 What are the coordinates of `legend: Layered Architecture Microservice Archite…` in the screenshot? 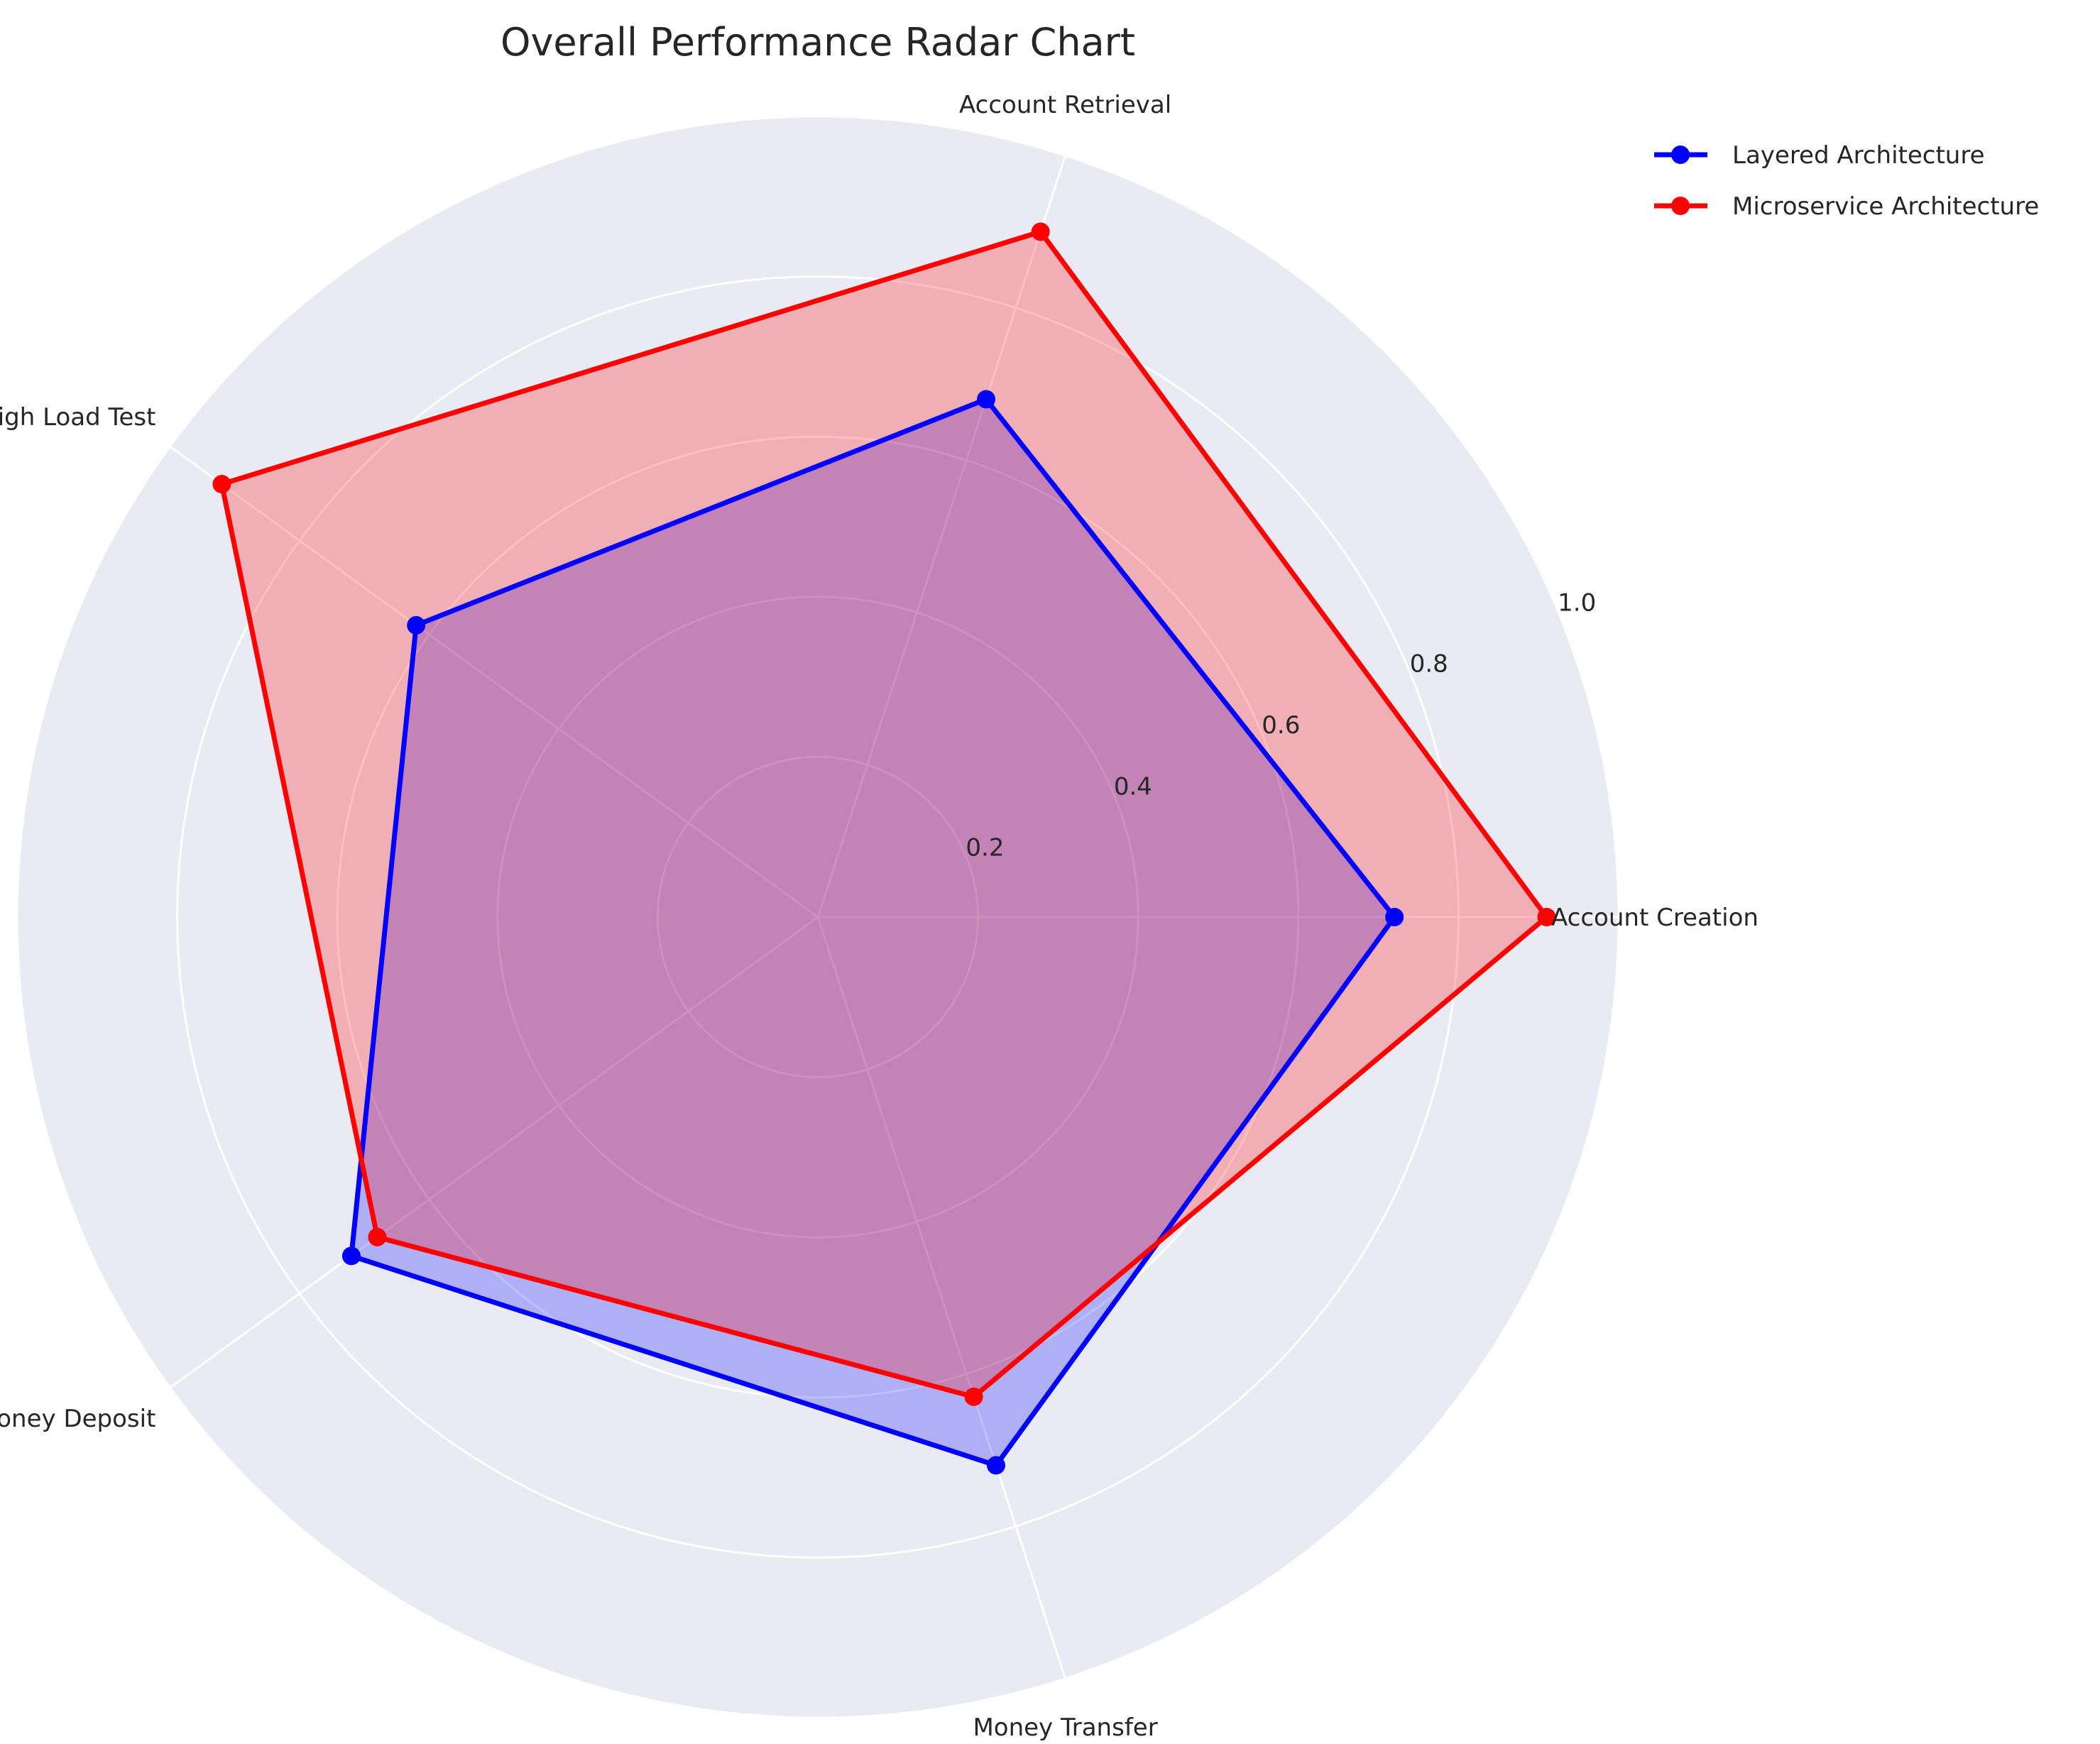 It's located at (1846, 181).